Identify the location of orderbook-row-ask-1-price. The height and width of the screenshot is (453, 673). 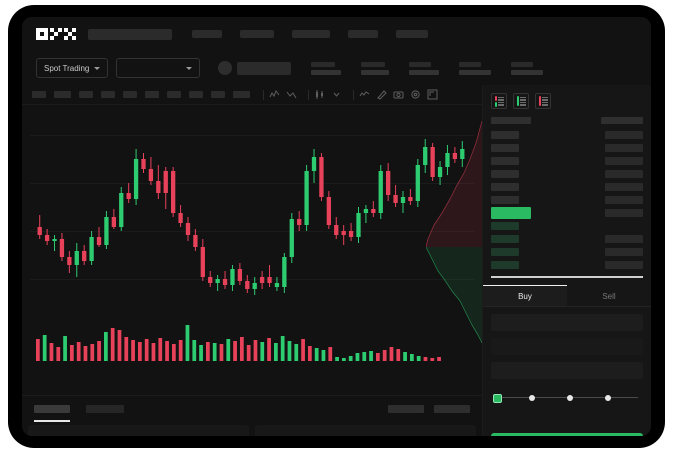
(505, 134).